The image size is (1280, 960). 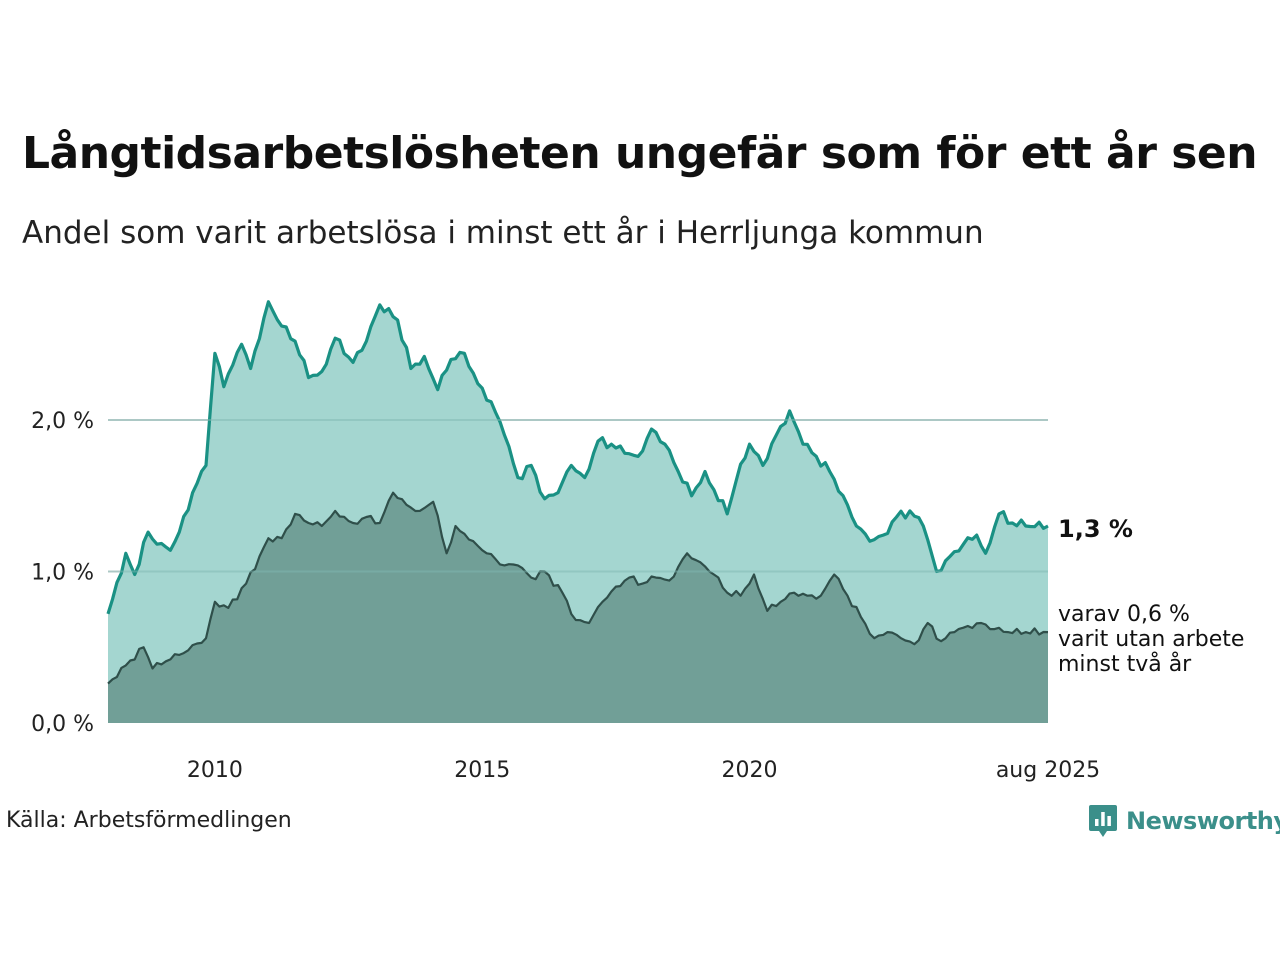 I want to click on x-axis-ticks: 2010 2015 2020 aug 2025, so click(x=643, y=770).